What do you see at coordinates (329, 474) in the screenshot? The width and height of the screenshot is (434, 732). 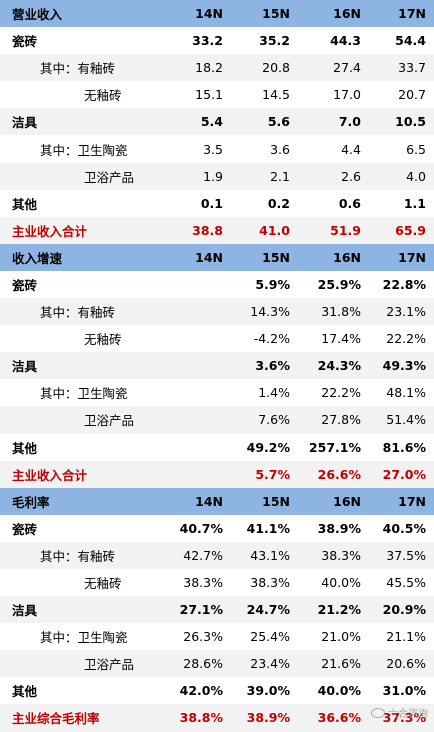 I see `cell-value: 26.6%` at bounding box center [329, 474].